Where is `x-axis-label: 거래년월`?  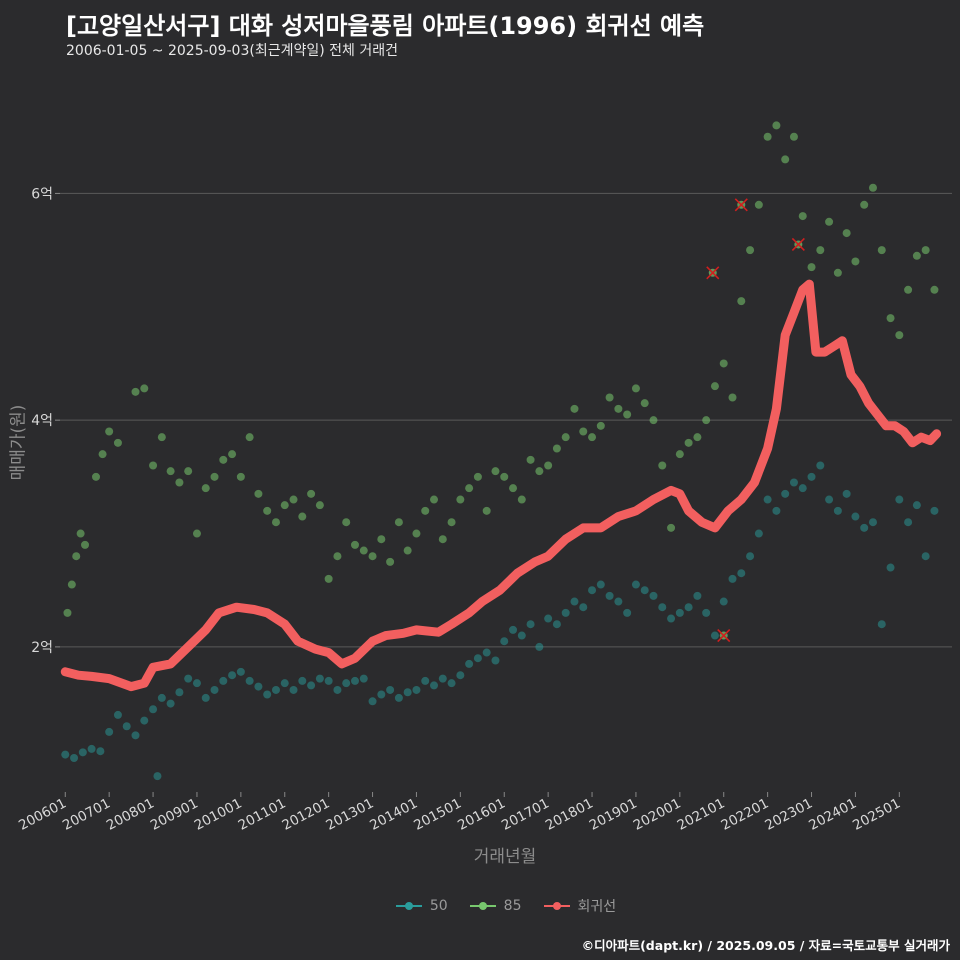 x-axis-label: 거래년월 is located at coordinates (505, 857).